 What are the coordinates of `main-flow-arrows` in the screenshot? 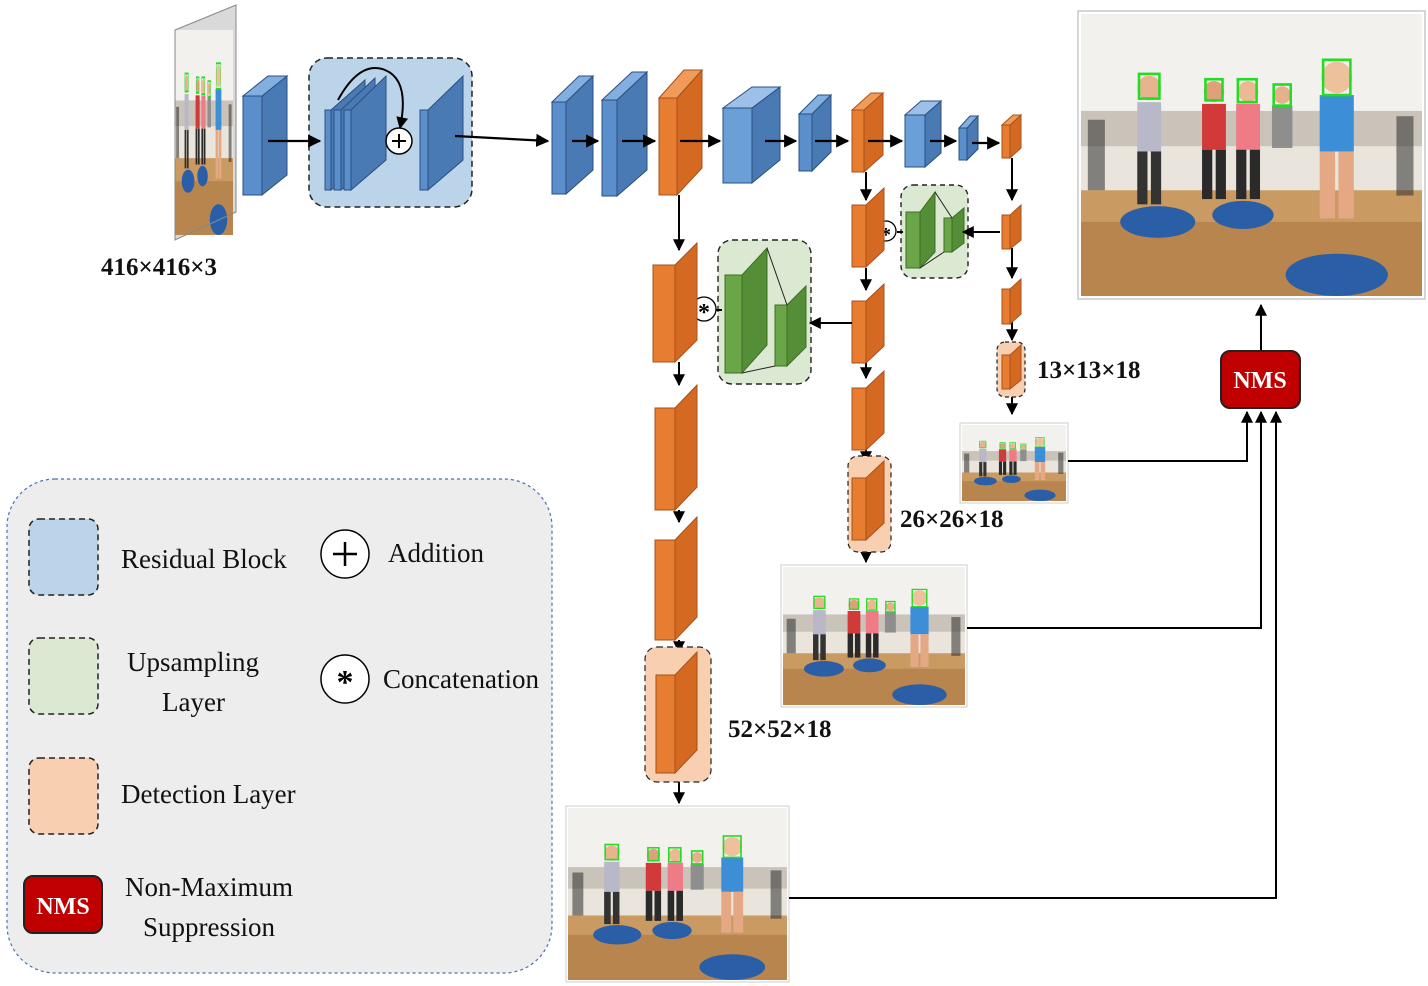 It's located at (634, 141).